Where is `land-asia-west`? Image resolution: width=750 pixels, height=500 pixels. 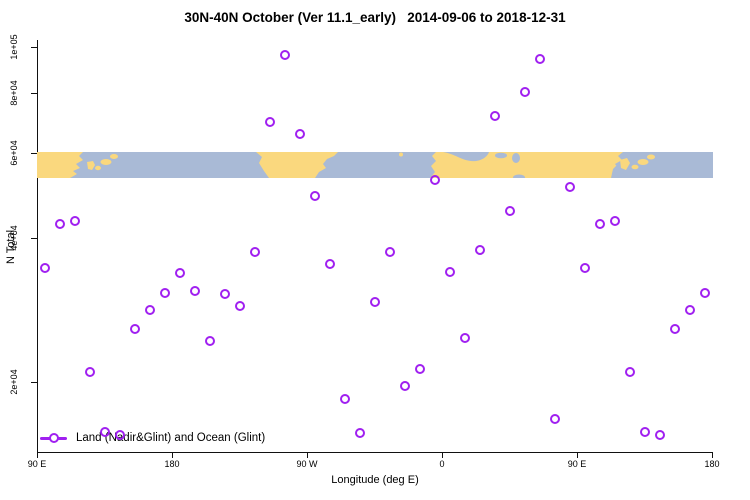 land-asia-west is located at coordinates (60, 165).